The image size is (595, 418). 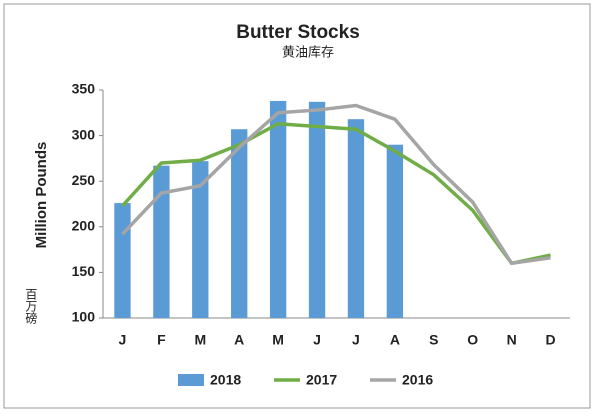 What do you see at coordinates (417, 380) in the screenshot?
I see `legend-label: 2016` at bounding box center [417, 380].